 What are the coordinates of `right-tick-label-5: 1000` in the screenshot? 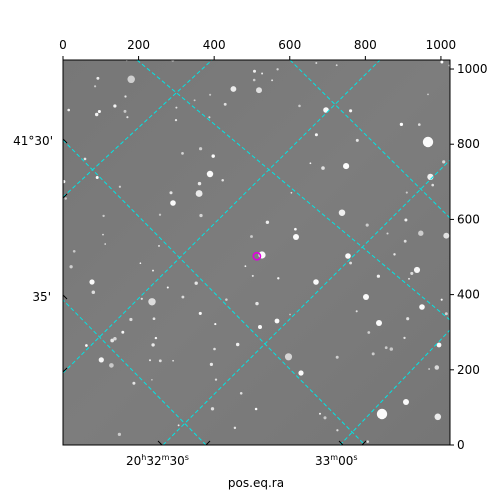 It's located at (472, 69).